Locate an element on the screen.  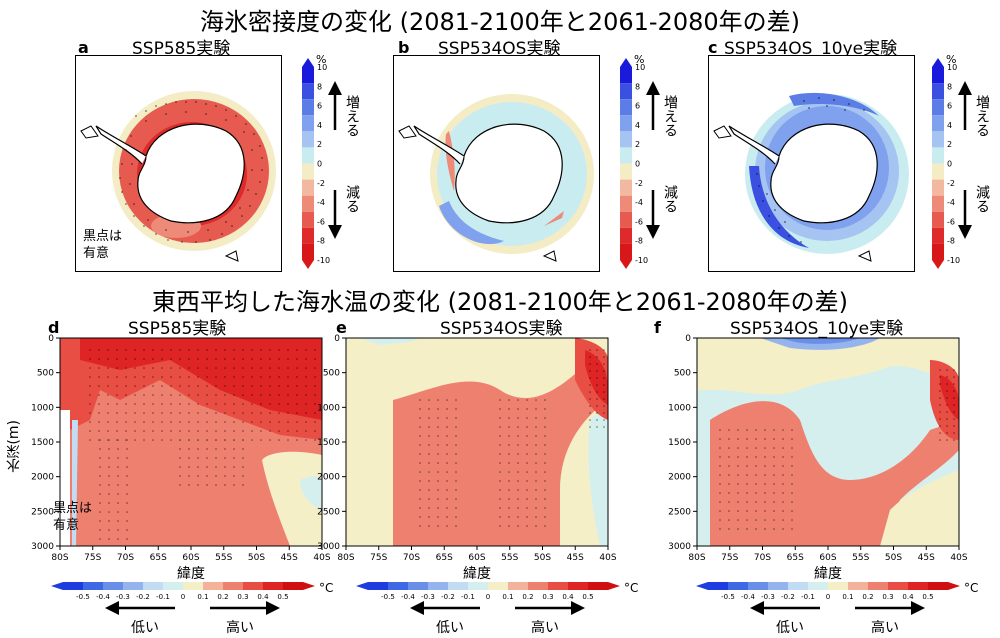
temp-cbar-tick: -0.5 is located at coordinates (83, 597).